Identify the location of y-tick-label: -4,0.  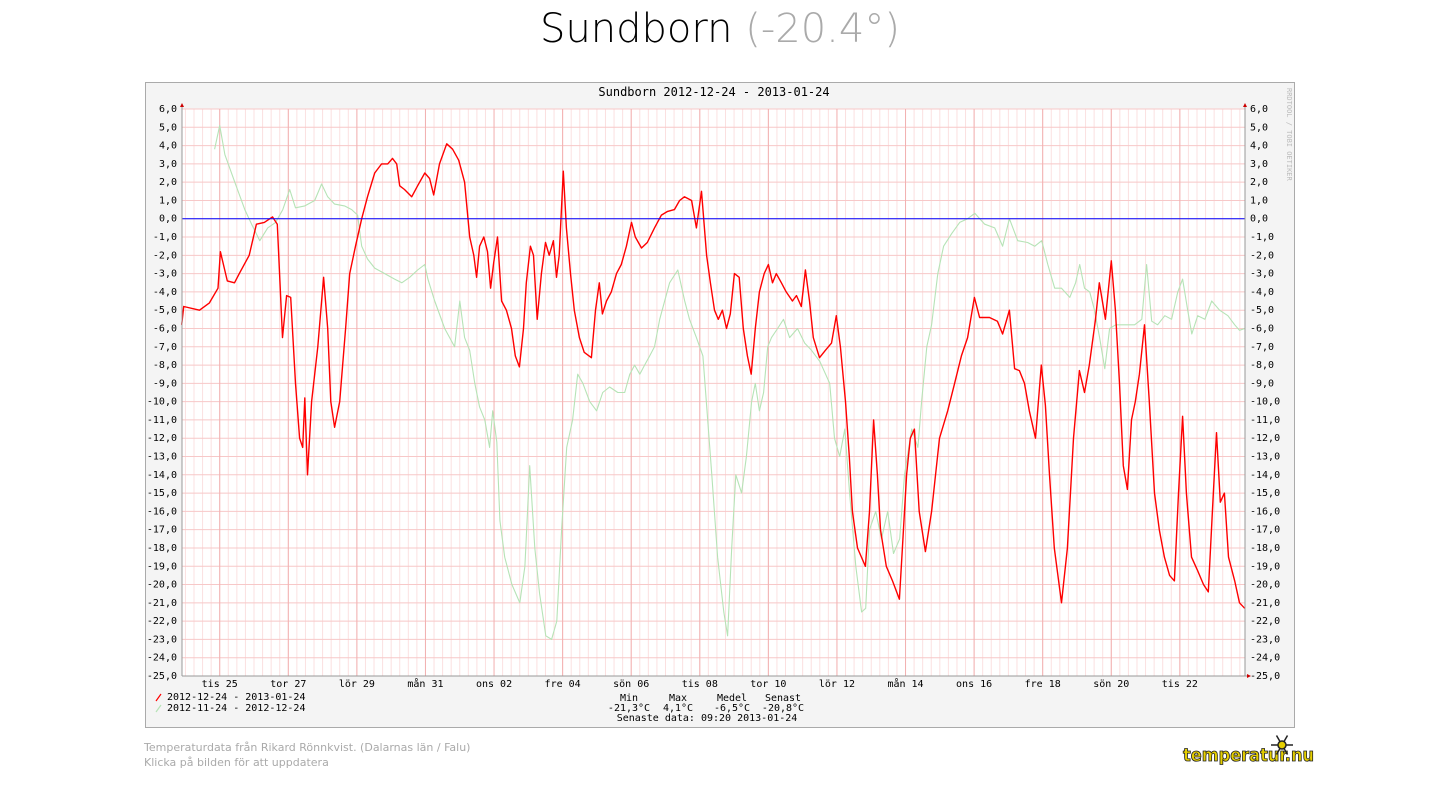
(165, 292).